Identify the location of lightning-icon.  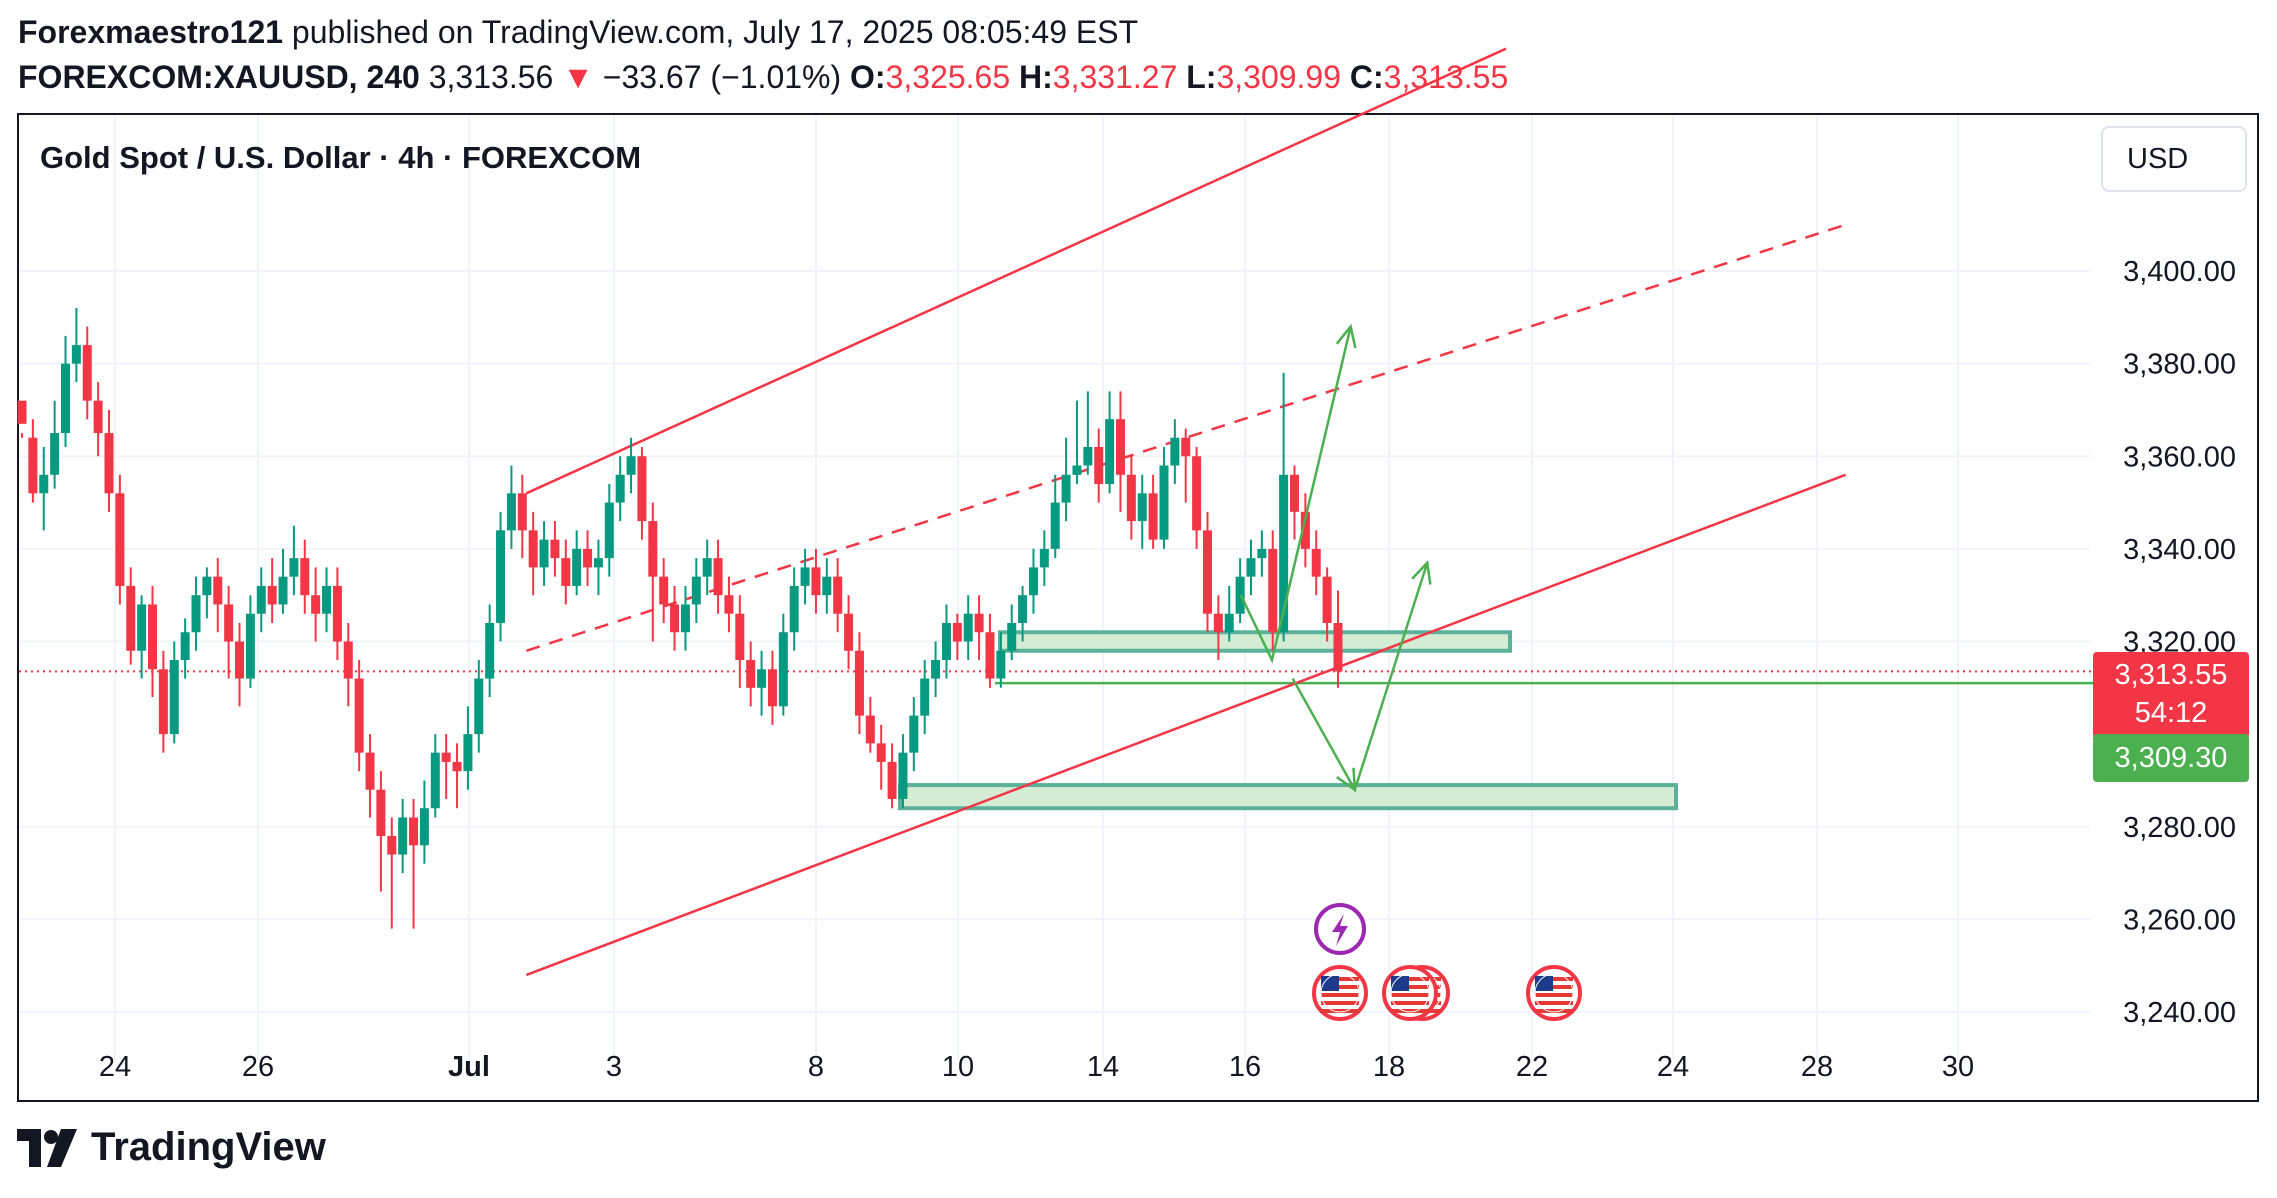
(1340, 929).